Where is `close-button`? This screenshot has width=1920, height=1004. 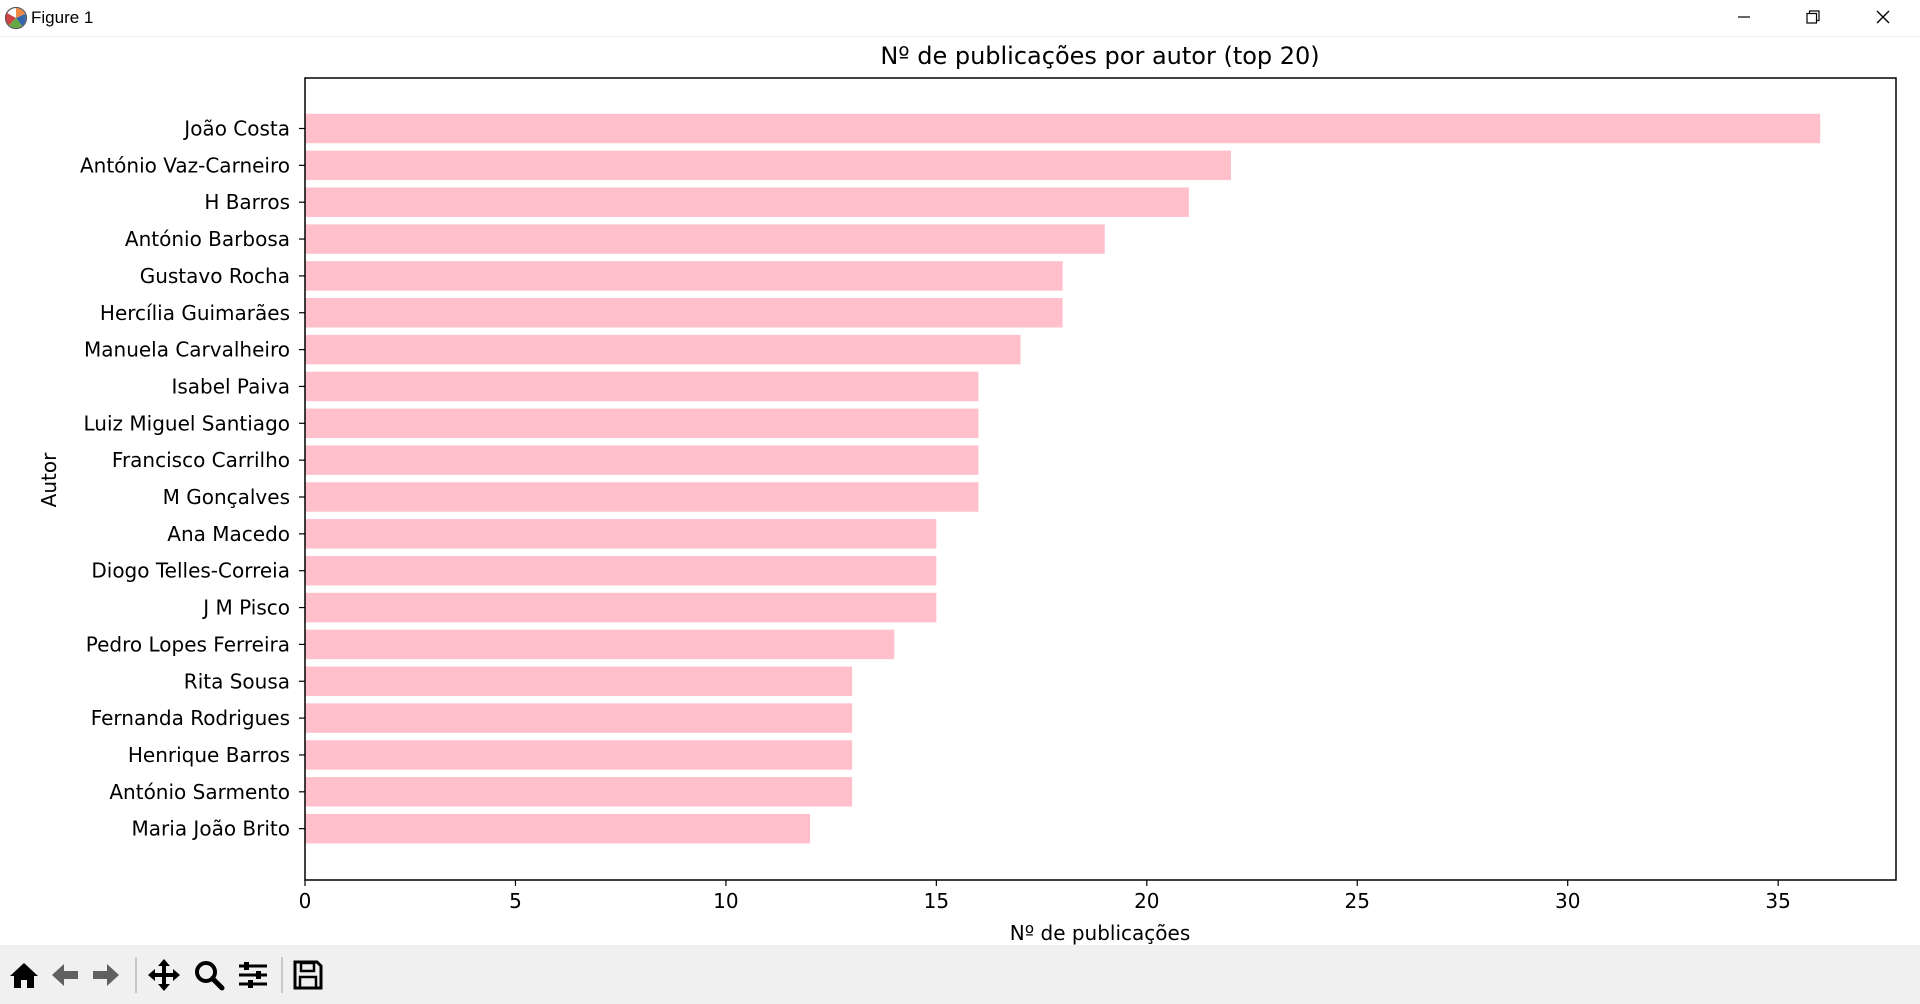
close-button is located at coordinates (1882, 17).